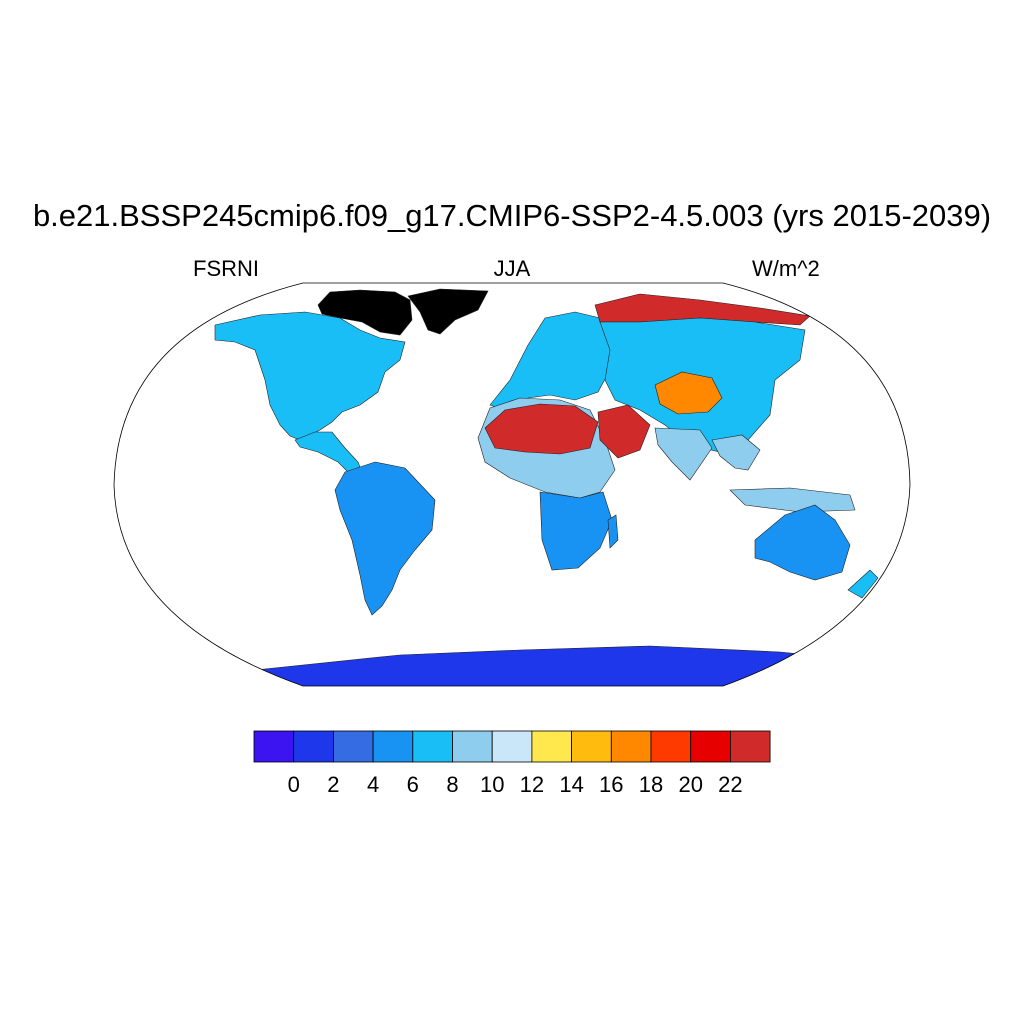  I want to click on region-maritime-asia, so click(792, 500).